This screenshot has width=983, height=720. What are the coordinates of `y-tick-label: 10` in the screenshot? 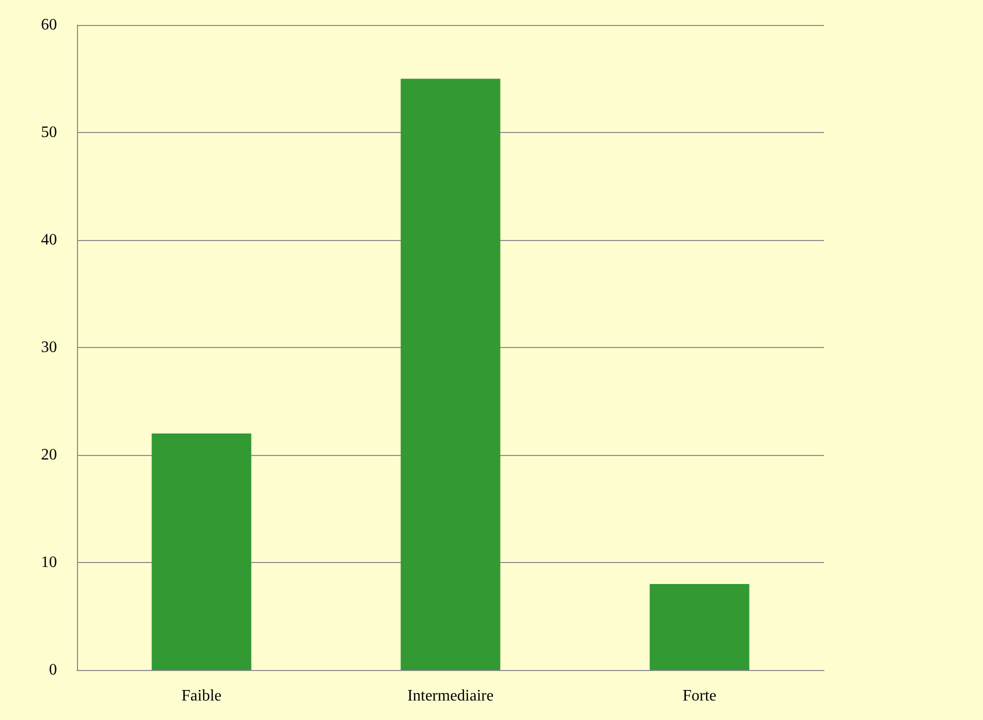 It's located at (49, 562).